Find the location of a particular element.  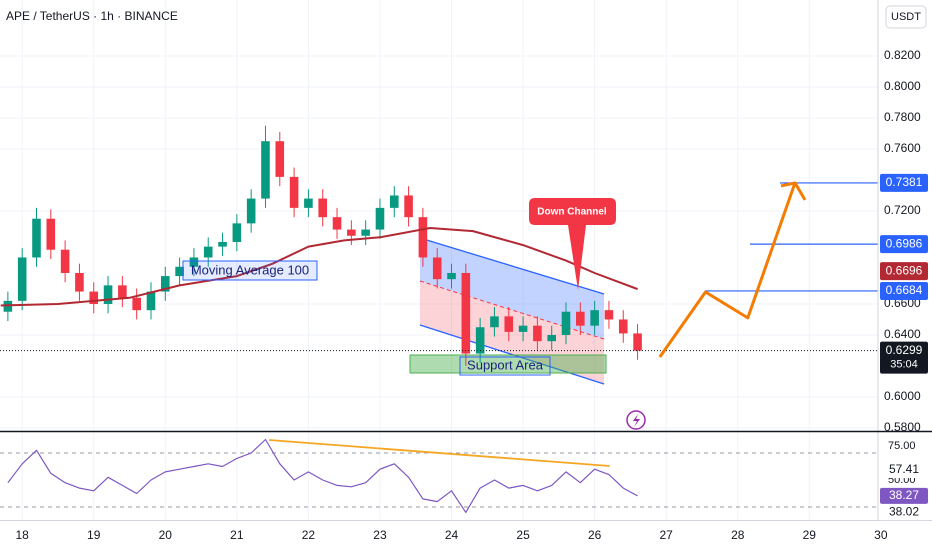

rsi-current-tag is located at coordinates (904, 495).